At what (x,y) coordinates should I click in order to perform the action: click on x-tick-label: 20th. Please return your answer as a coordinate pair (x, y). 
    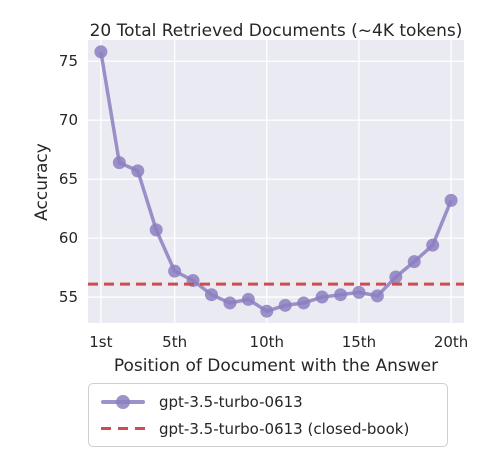
    Looking at the image, I should click on (451, 342).